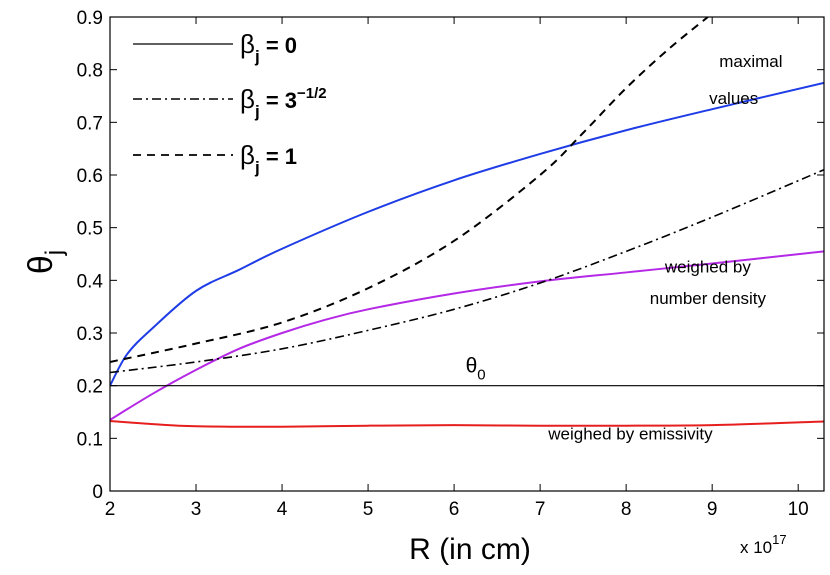 The image size is (830, 575). Describe the element at coordinates (90, 229) in the screenshot. I see `y-tick-label: 0.5` at that location.